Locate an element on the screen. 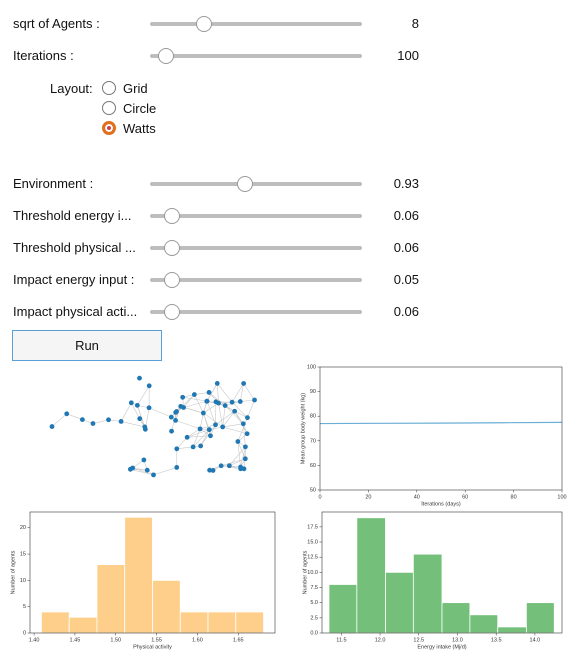 The image size is (582, 653). radio-text: Circle is located at coordinates (140, 108).